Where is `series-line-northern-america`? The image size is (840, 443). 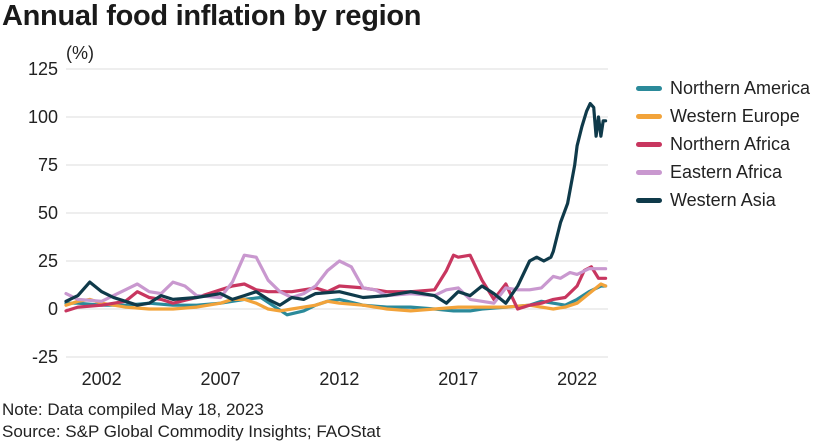 series-line-northern-america is located at coordinates (336, 300).